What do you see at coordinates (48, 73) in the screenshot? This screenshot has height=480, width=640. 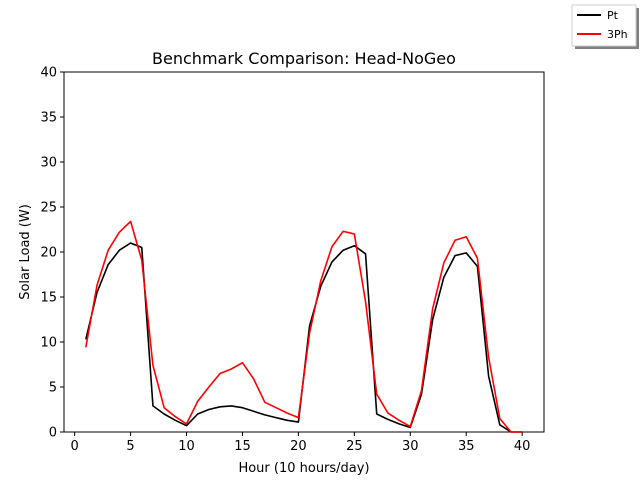 I see `y-tick-label: 40` at bounding box center [48, 73].